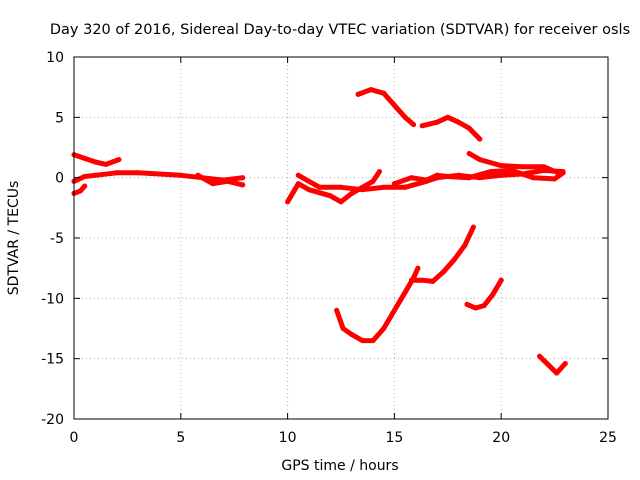  What do you see at coordinates (608, 438) in the screenshot?
I see `x-tick-label: 25` at bounding box center [608, 438].